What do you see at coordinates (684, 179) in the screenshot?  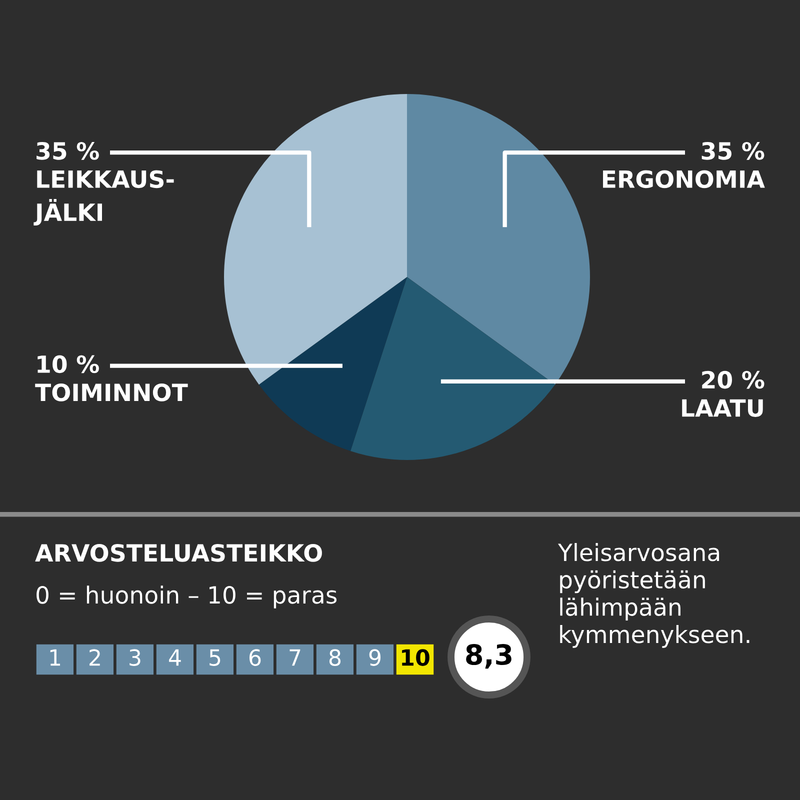 I see `slice-label: ERGONOMIA` at bounding box center [684, 179].